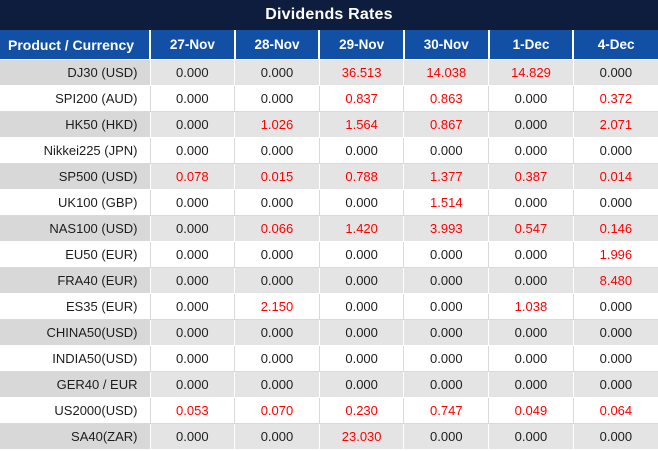 The width and height of the screenshot is (658, 451). I want to click on value-cell: 1.038, so click(531, 306).